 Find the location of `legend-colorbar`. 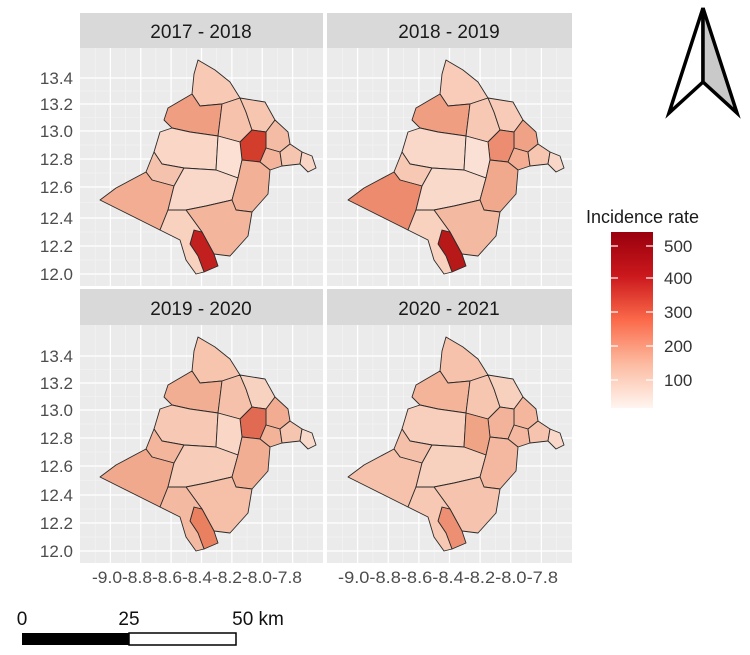

legend-colorbar is located at coordinates (632, 320).